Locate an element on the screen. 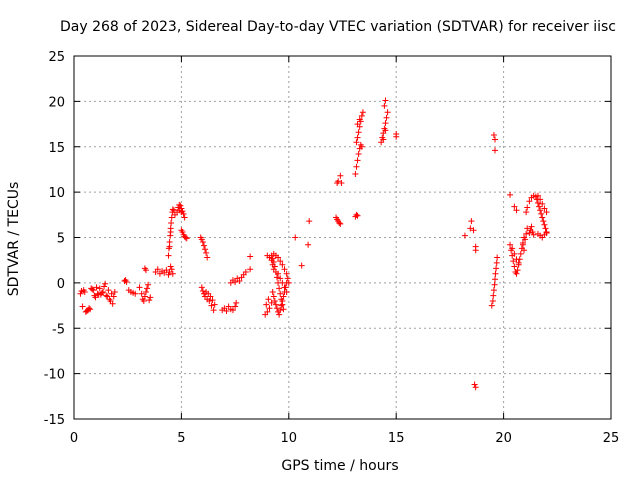 This screenshot has height=480, width=640. x-tick-label: 0 is located at coordinates (74, 438).